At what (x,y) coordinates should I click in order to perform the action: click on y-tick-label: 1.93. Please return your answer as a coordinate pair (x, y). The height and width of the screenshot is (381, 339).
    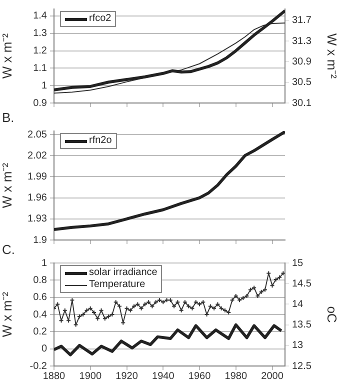
    Looking at the image, I should click on (38, 219).